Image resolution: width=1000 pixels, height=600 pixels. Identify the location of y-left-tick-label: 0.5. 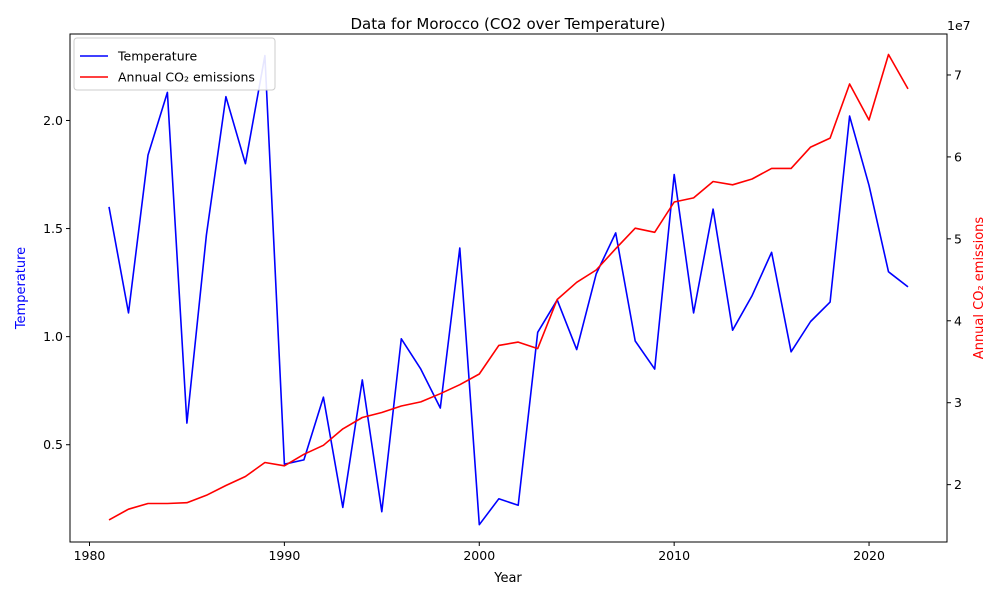
(53, 444).